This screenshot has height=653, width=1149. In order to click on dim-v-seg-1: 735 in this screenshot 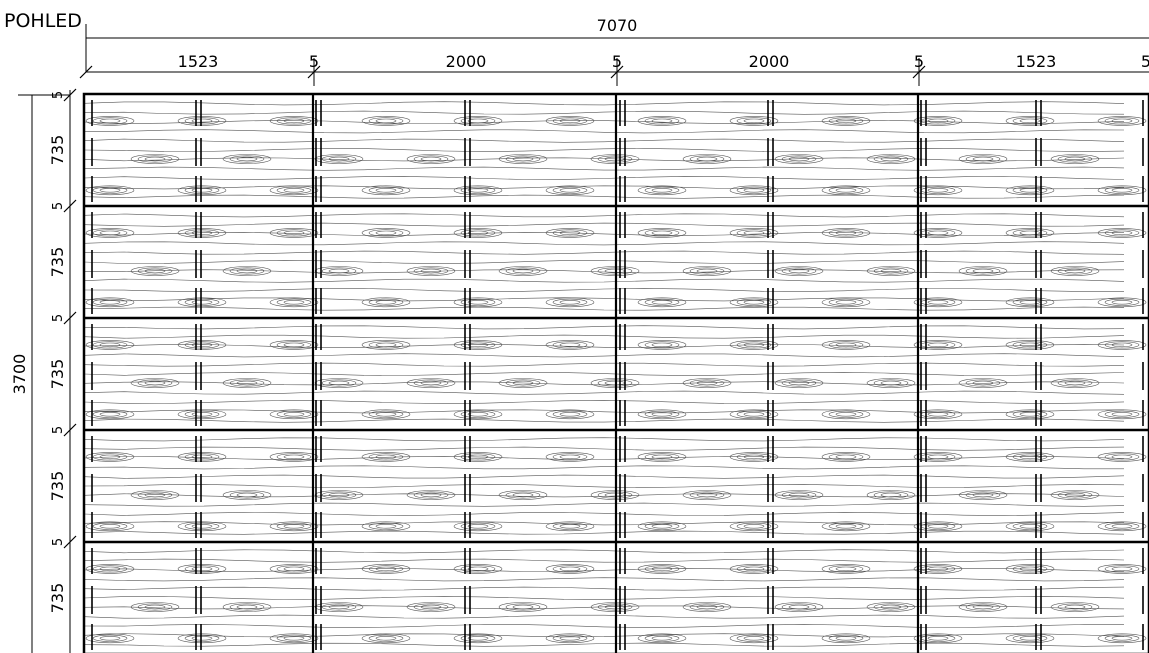, I will do `click(57, 150)`.